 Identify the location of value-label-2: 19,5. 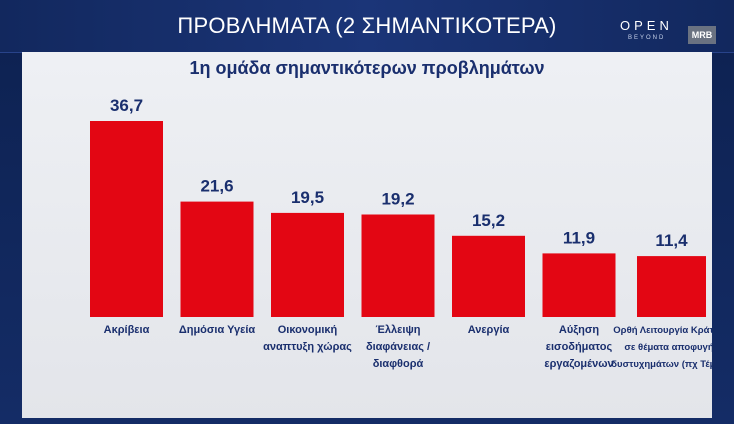
(307, 197).